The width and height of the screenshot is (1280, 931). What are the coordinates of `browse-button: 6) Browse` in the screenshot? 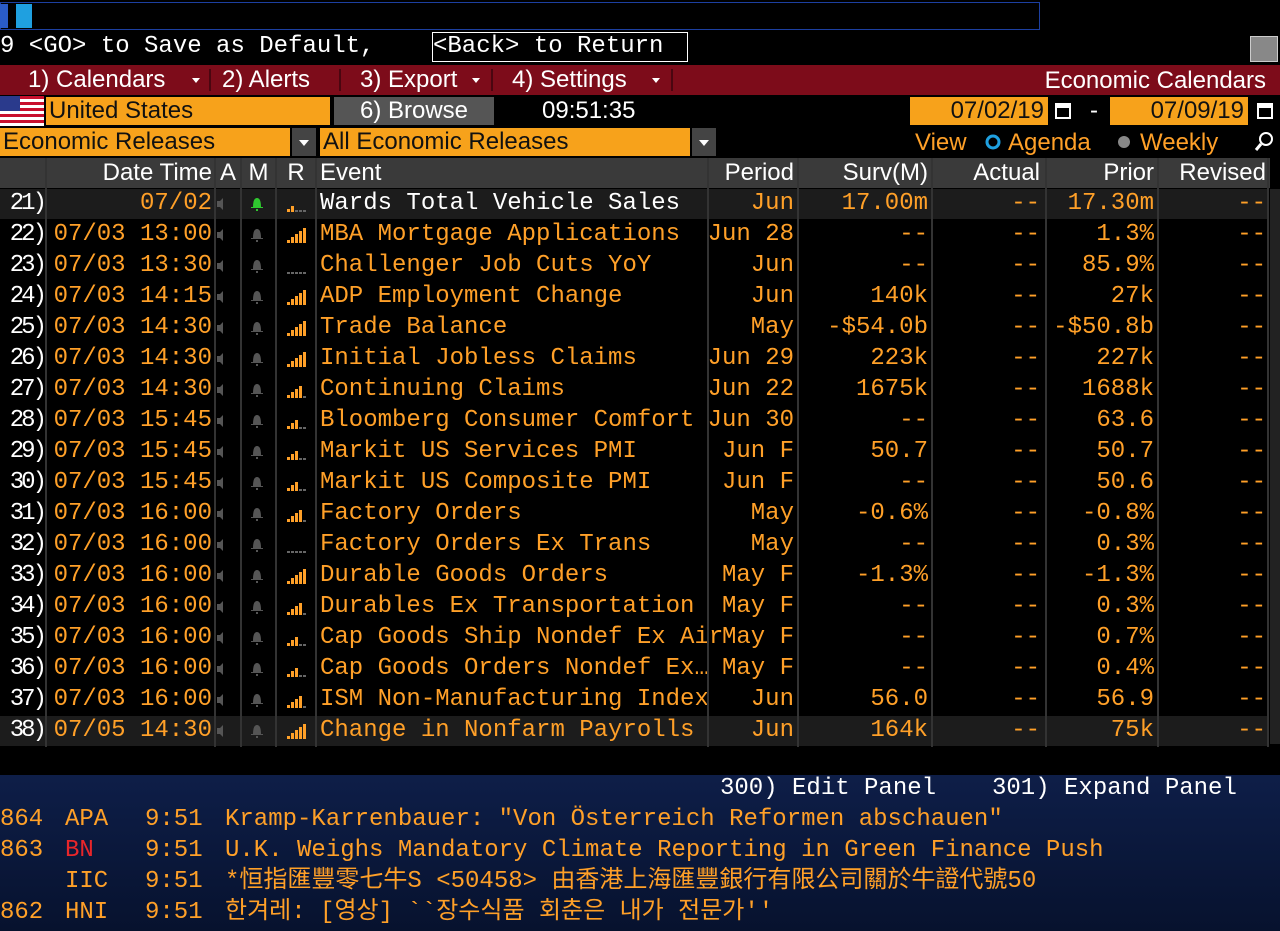 It's located at (414, 111).